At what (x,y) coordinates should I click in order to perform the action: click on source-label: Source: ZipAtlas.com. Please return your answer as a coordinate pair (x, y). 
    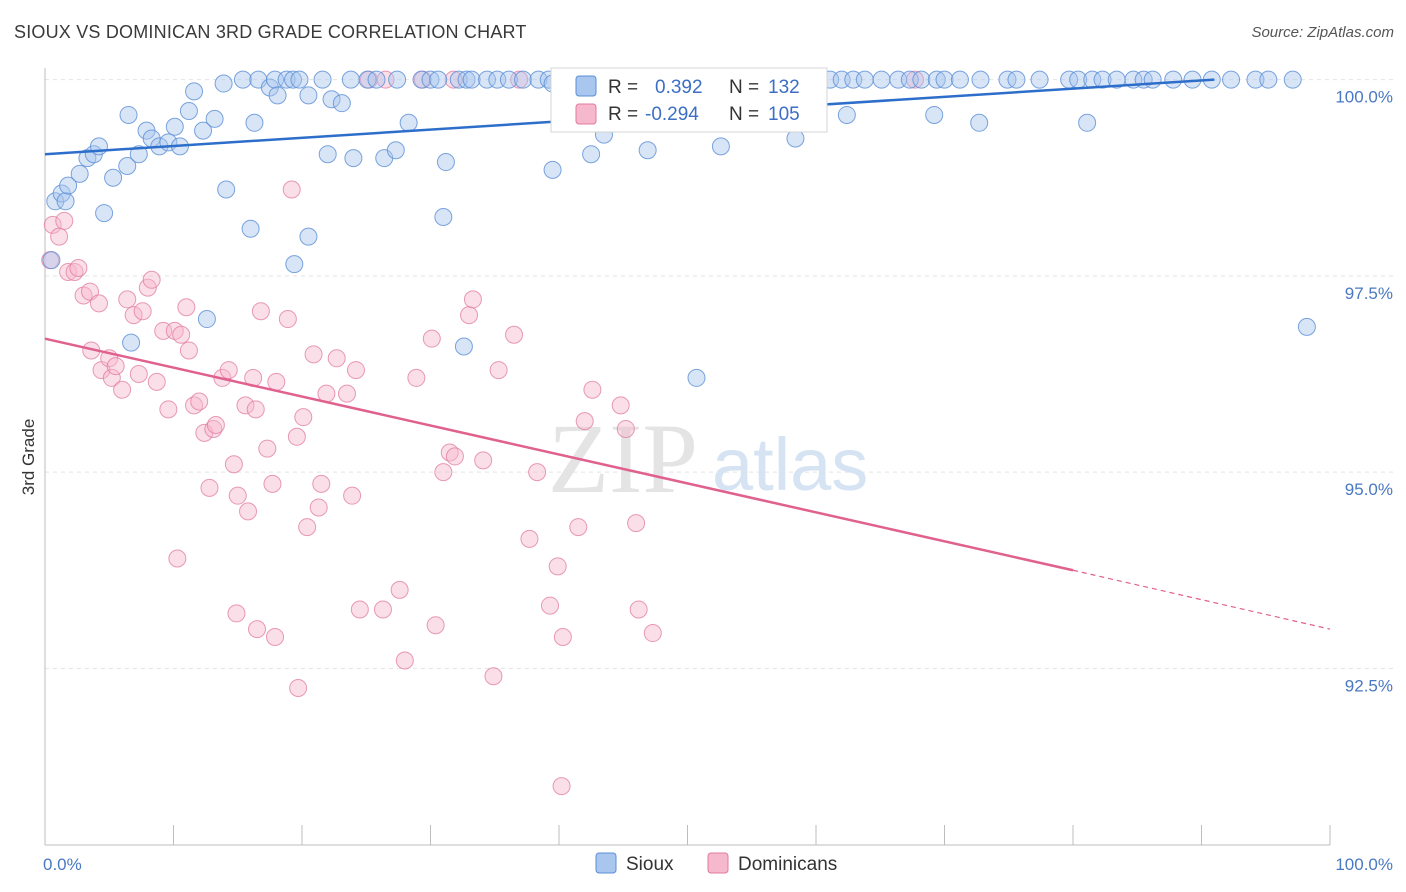
    Looking at the image, I should click on (1322, 32).